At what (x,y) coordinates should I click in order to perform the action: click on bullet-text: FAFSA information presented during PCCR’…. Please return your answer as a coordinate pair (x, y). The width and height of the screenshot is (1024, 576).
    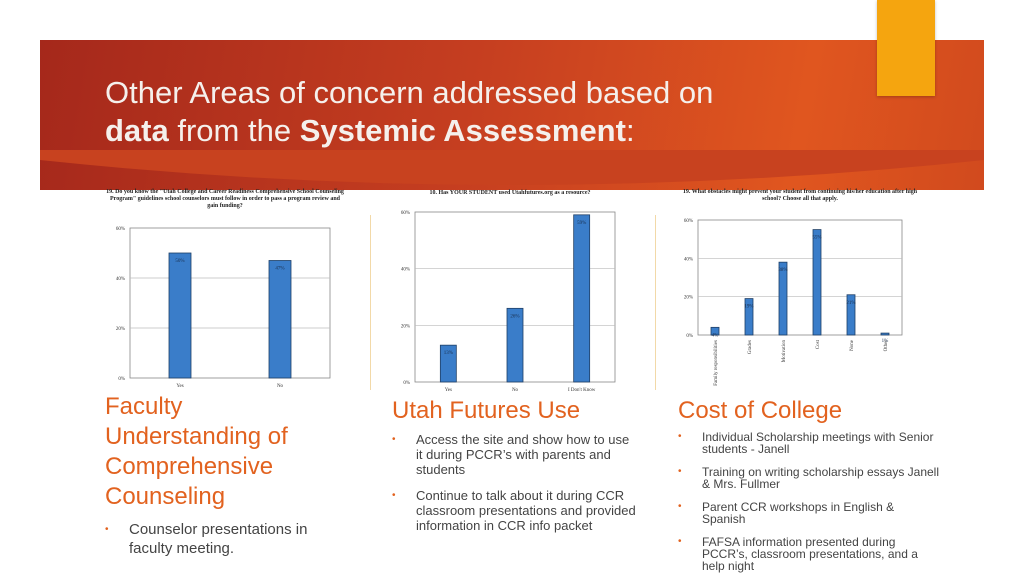
    Looking at the image, I should click on (810, 554).